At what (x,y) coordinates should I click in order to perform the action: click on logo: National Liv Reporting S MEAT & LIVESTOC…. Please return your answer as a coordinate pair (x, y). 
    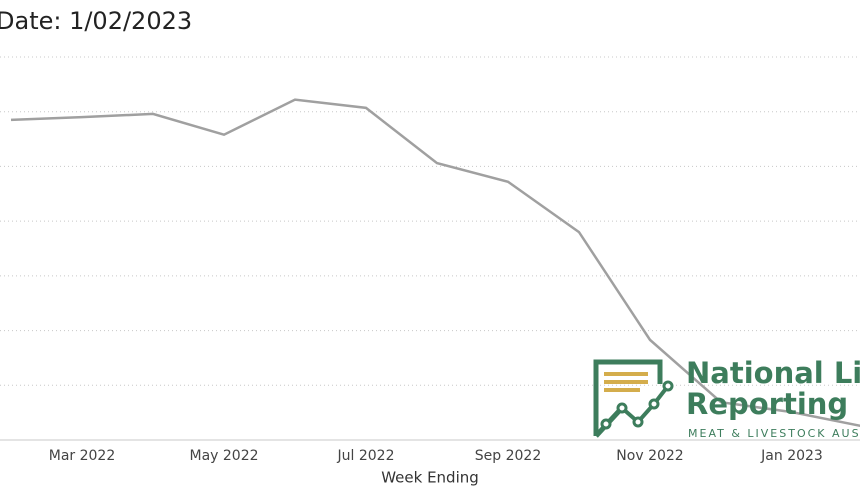
    Looking at the image, I should click on (726, 398).